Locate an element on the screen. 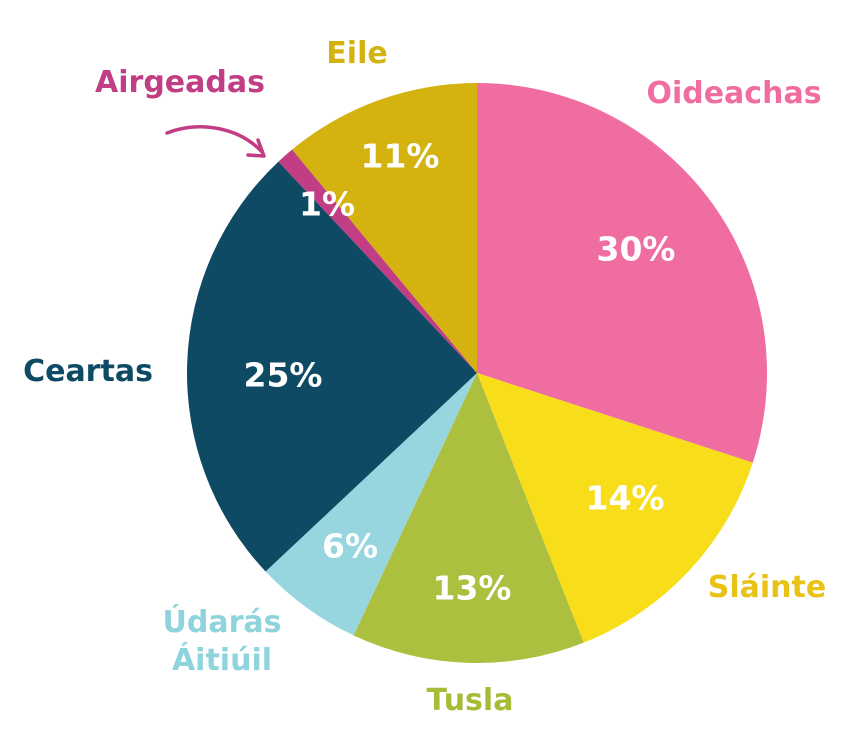  pie-slice-eile is located at coordinates (384, 228).